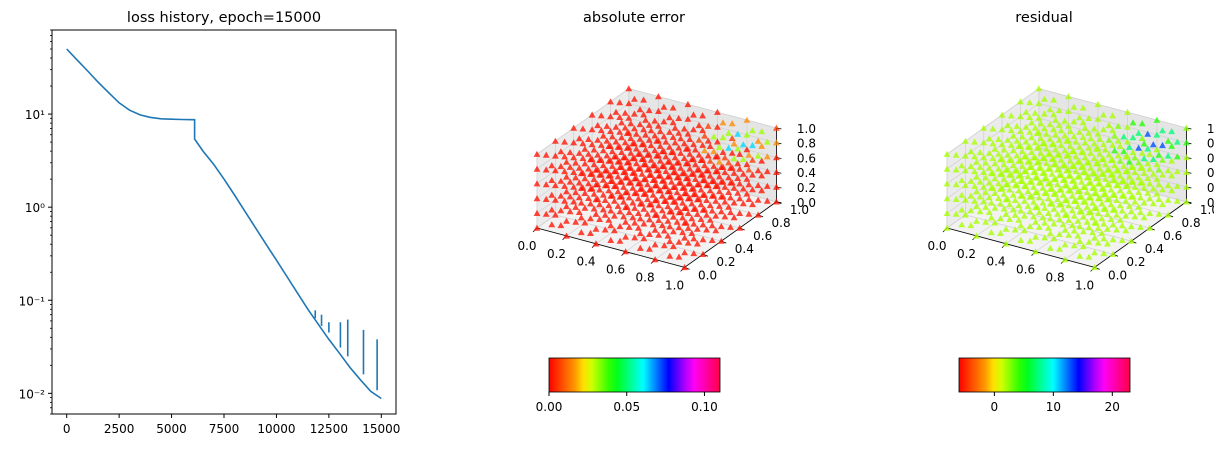 The image size is (1214, 449). Describe the element at coordinates (381, 429) in the screenshot. I see `loss-x-tick-label: 15000` at that location.